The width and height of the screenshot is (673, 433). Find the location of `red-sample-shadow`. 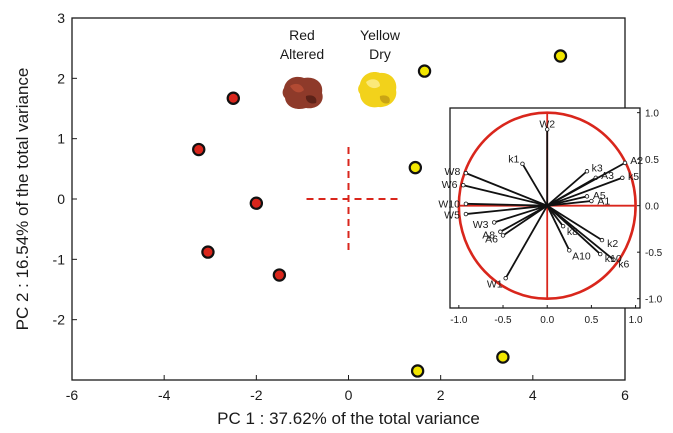

red-sample-shadow is located at coordinates (311, 99).